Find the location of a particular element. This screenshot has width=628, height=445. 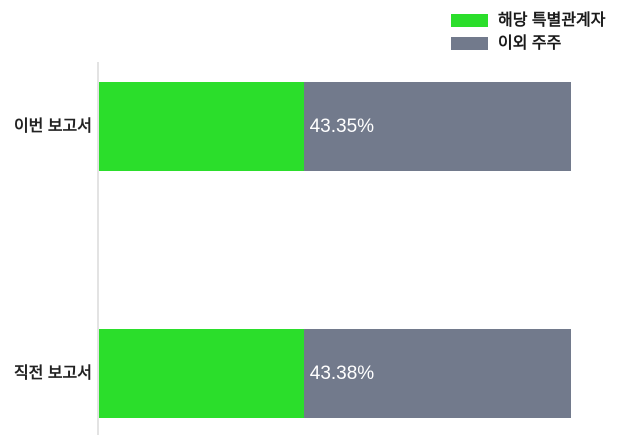

value-label-current-report: 43.35% is located at coordinates (342, 126).